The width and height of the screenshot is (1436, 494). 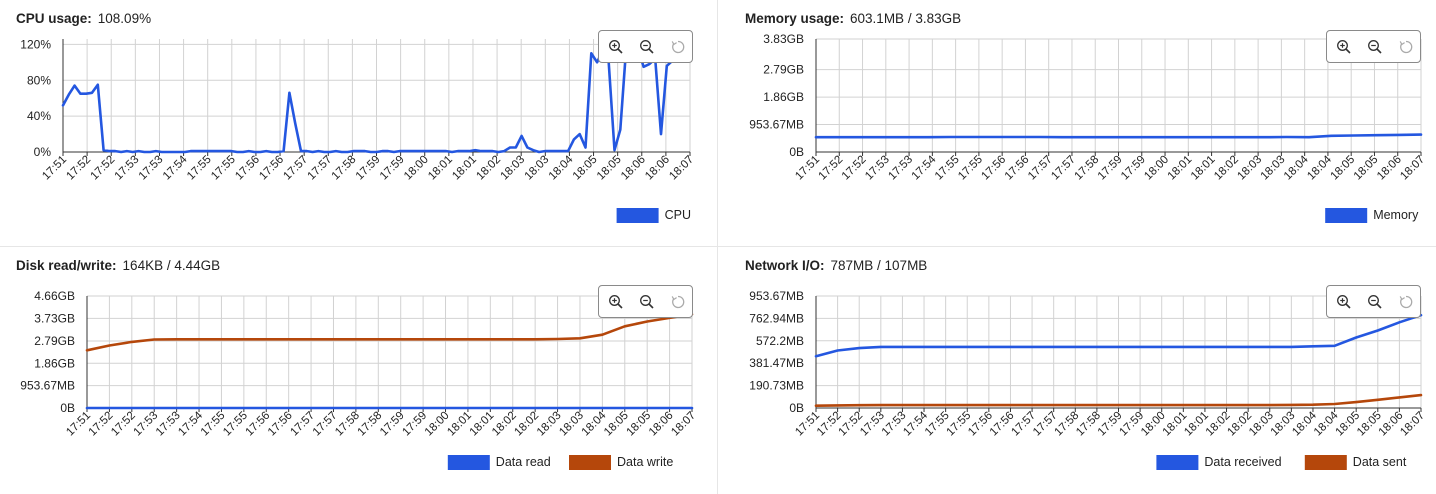 I want to click on legend-label: Memory, so click(x=1396, y=215).